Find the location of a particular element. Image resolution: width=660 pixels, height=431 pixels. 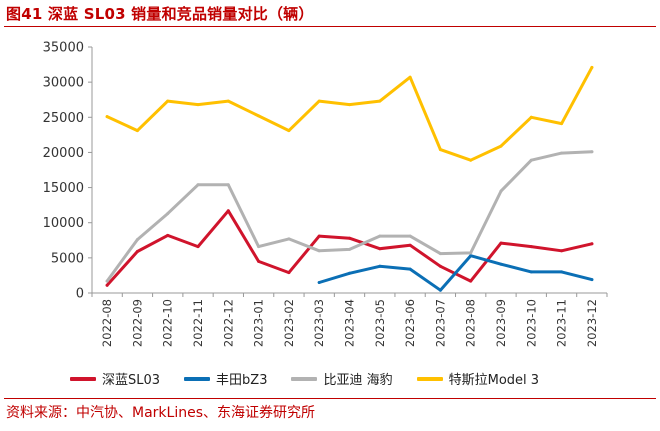

source-divider is located at coordinates (330, 398).